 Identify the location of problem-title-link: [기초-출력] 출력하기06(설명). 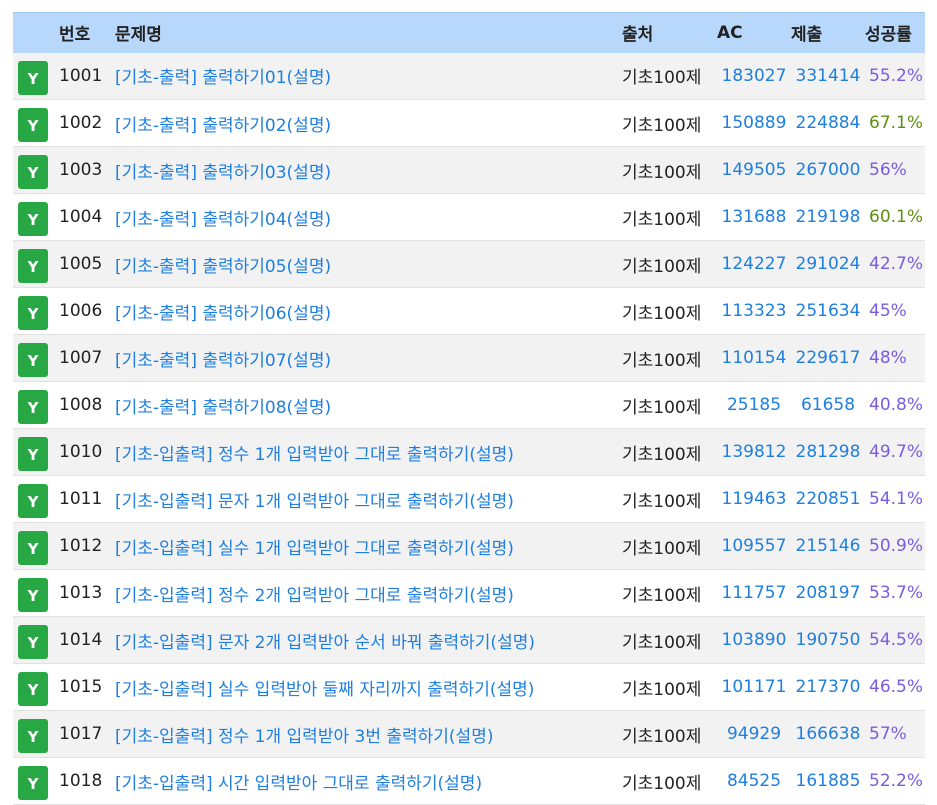
(223, 313).